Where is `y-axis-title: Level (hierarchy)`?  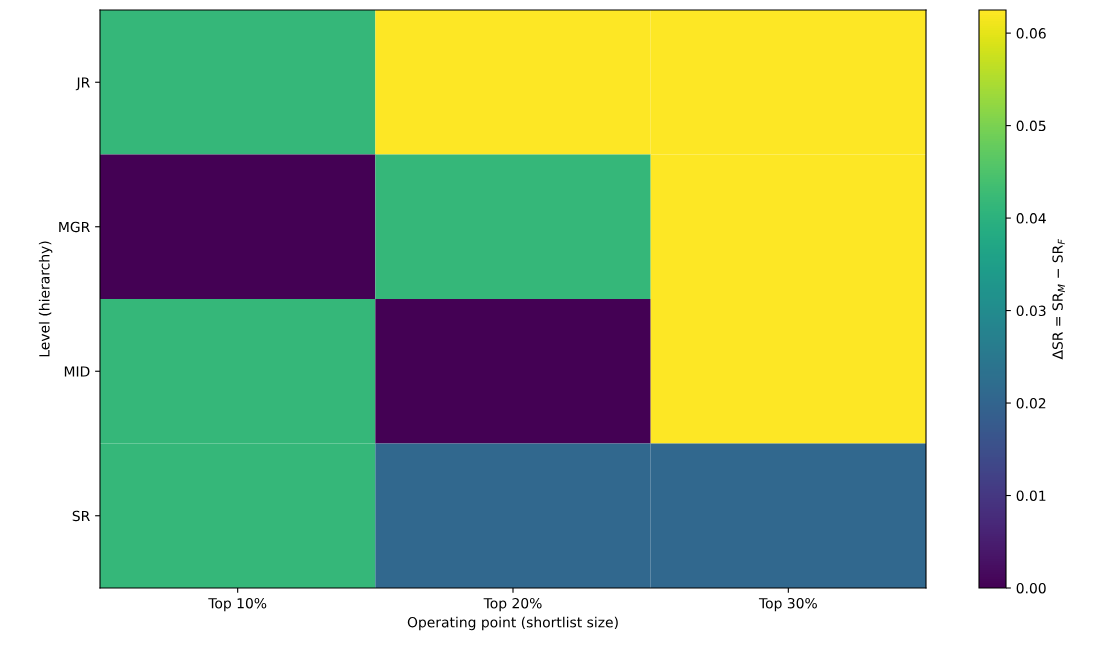 y-axis-title: Level (hierarchy) is located at coordinates (45, 299).